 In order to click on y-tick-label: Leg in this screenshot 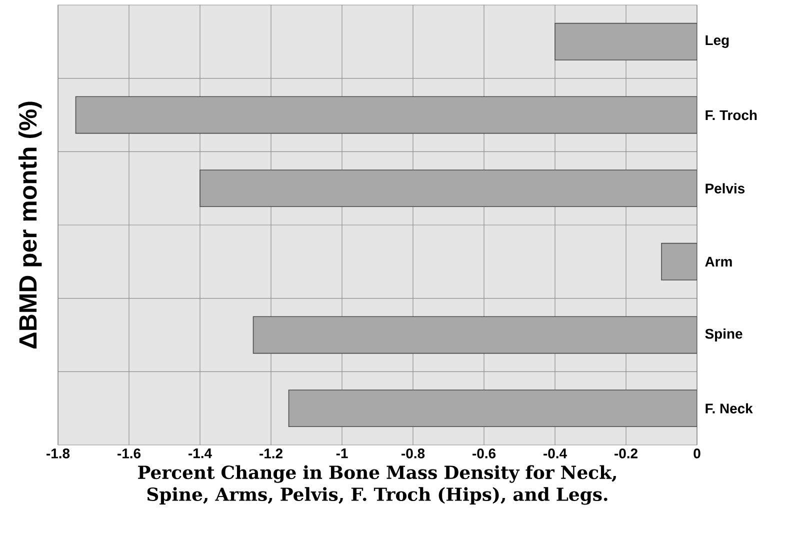, I will do `click(717, 41)`.